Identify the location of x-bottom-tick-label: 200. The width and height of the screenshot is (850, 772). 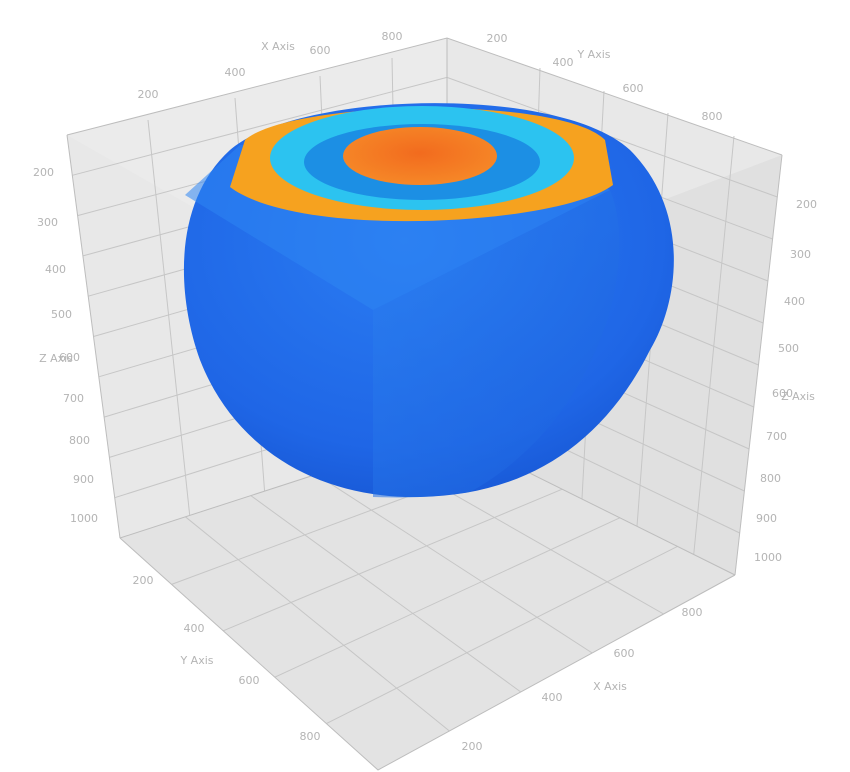
(472, 746).